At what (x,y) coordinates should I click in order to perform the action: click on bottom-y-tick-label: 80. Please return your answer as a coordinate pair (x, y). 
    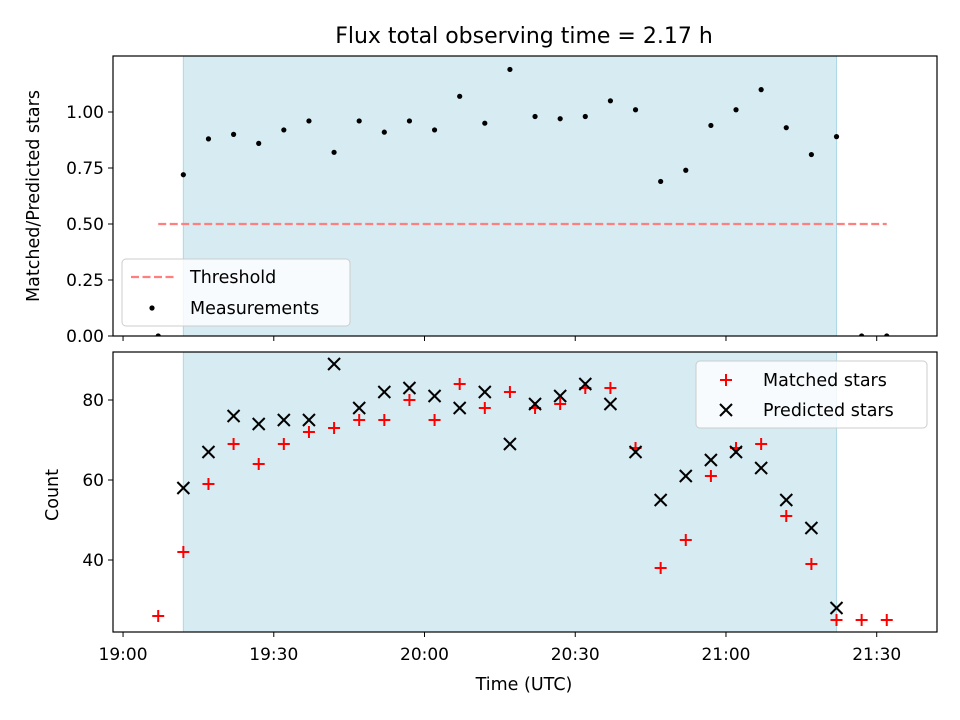
    Looking at the image, I should click on (93, 401).